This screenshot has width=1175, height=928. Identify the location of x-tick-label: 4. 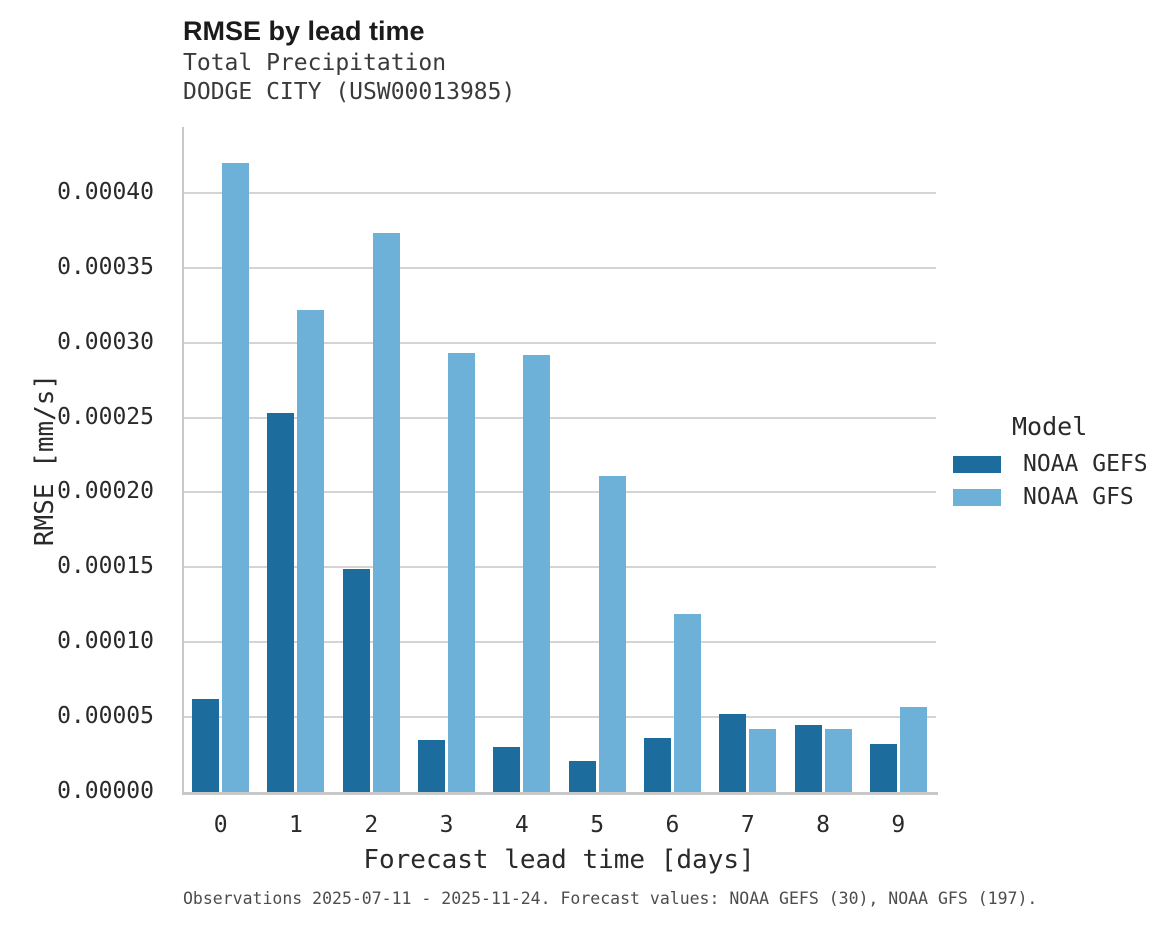
(521, 825).